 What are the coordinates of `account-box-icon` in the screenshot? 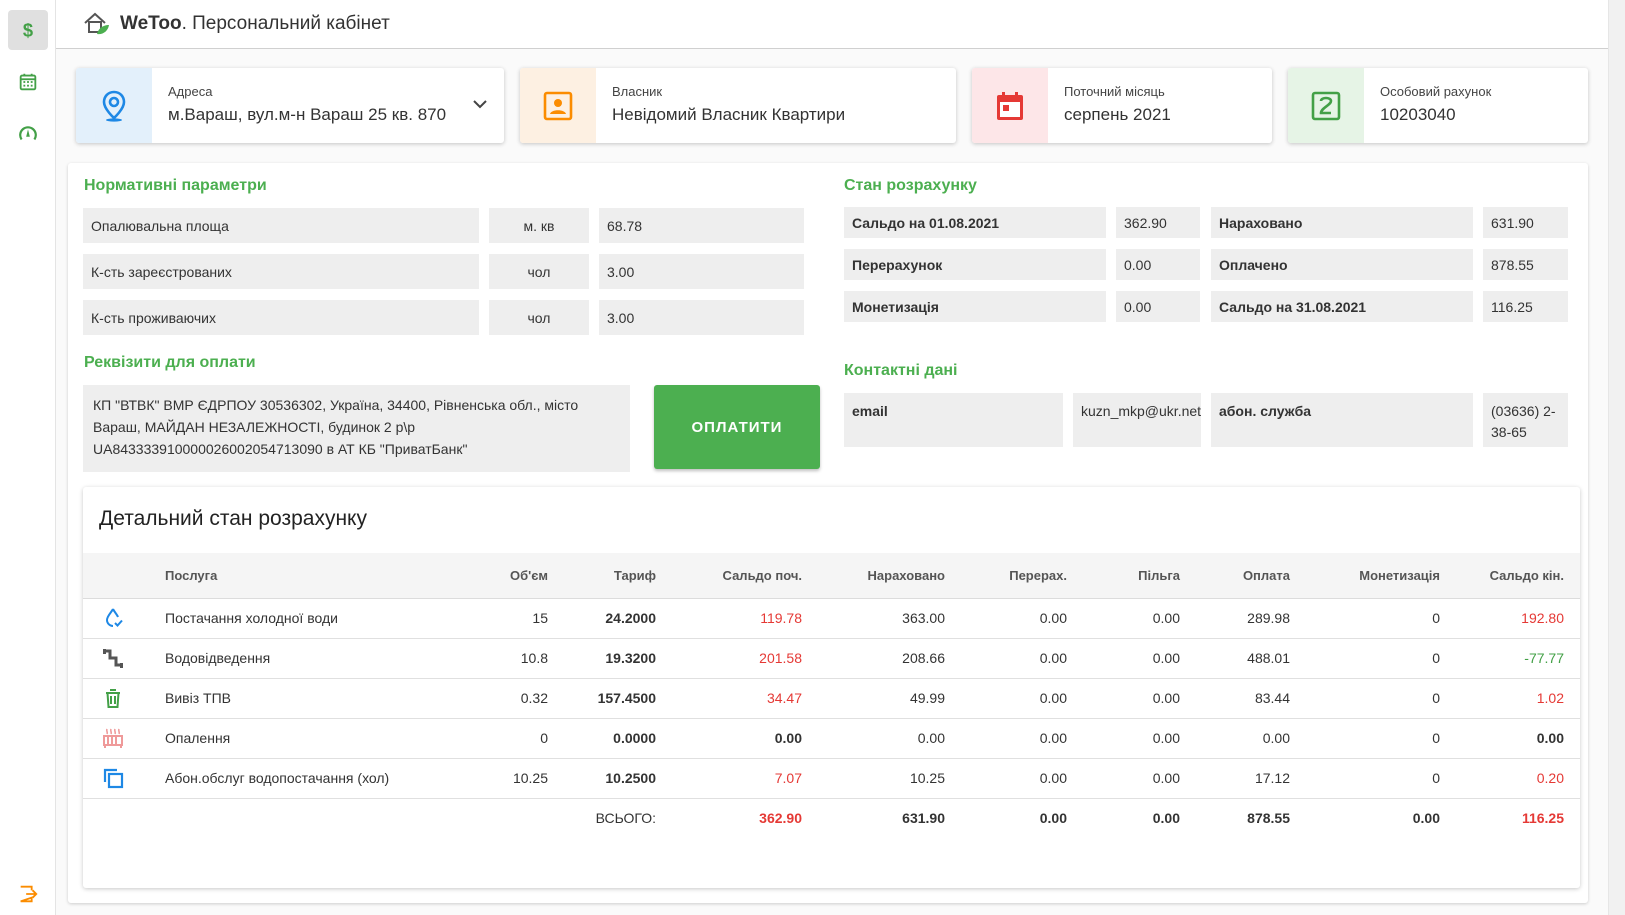 It's located at (558, 105).